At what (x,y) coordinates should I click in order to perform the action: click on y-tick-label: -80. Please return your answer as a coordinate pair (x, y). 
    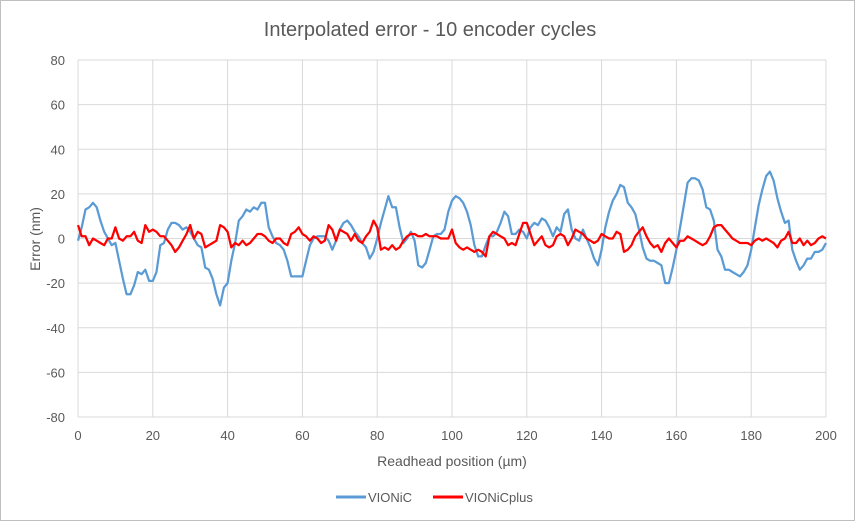
    Looking at the image, I should click on (55, 417).